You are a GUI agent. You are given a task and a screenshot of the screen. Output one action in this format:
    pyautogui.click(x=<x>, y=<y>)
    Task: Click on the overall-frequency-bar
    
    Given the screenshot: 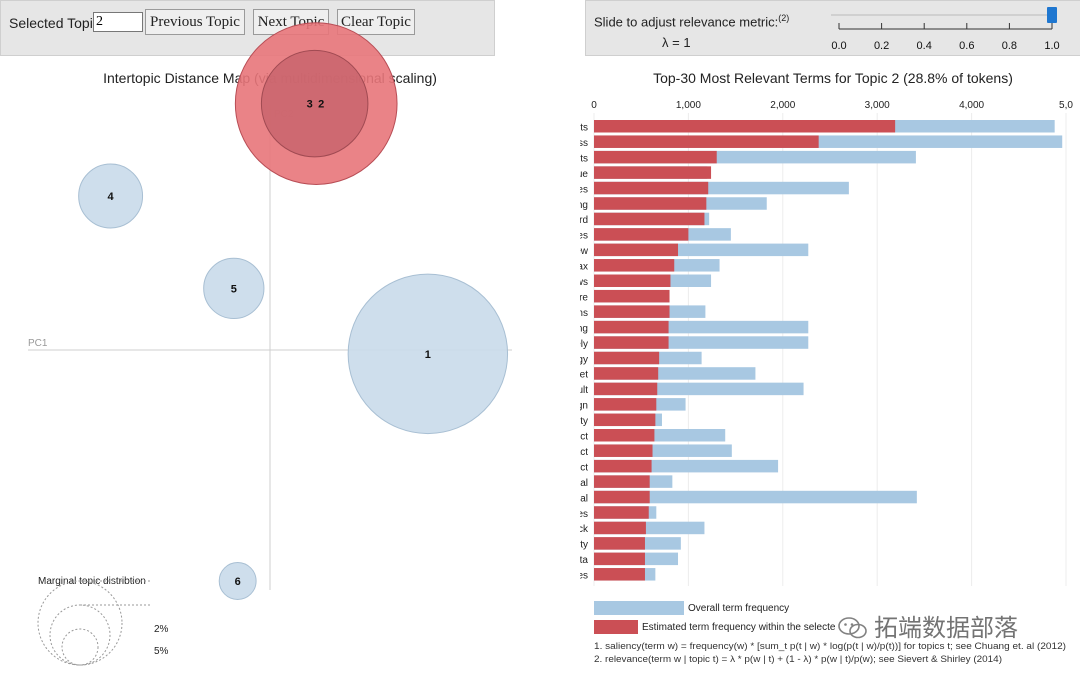 What is the action you would take?
    pyautogui.click(x=755, y=497)
    